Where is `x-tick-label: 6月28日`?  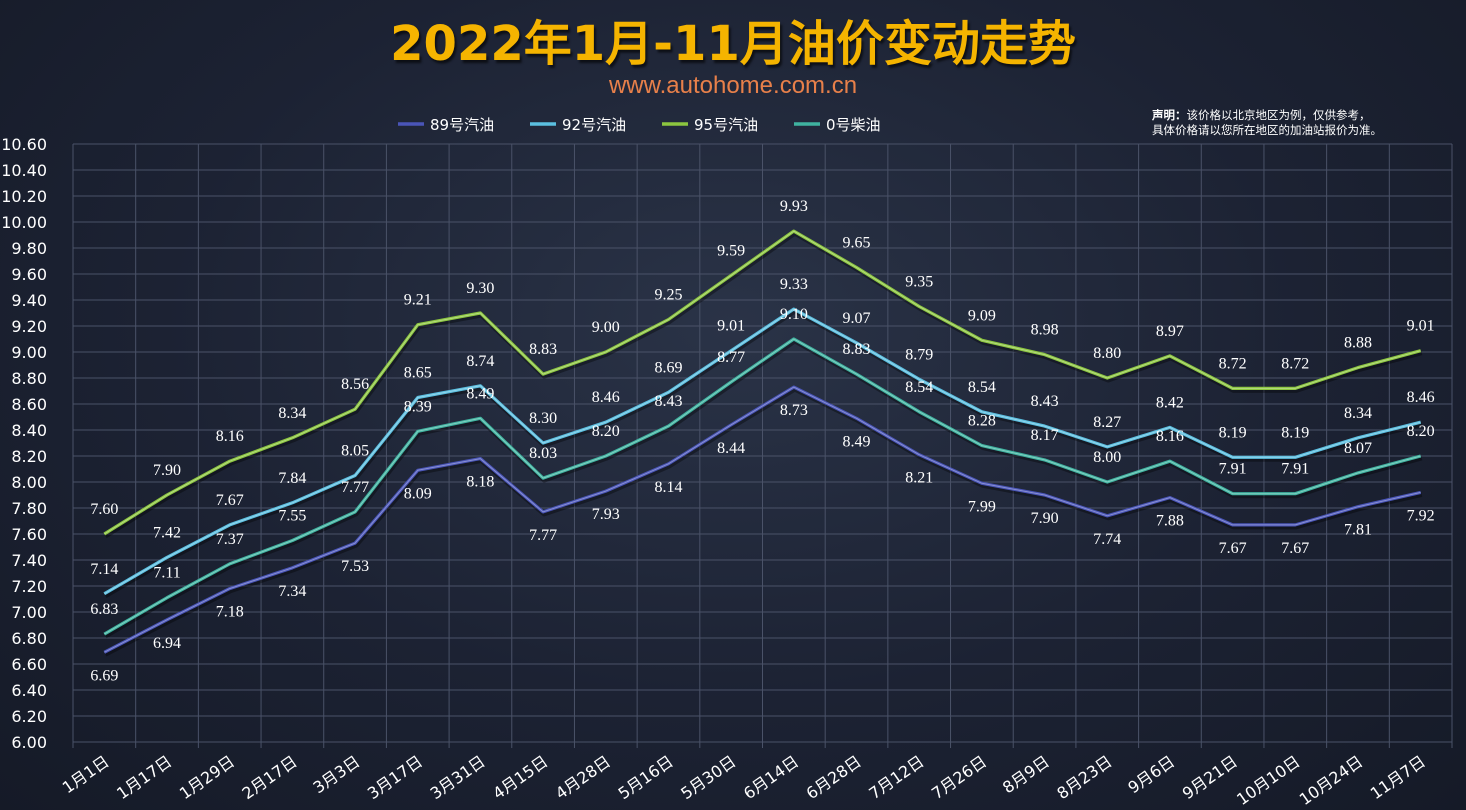 x-tick-label: 6月28日 is located at coordinates (834, 777).